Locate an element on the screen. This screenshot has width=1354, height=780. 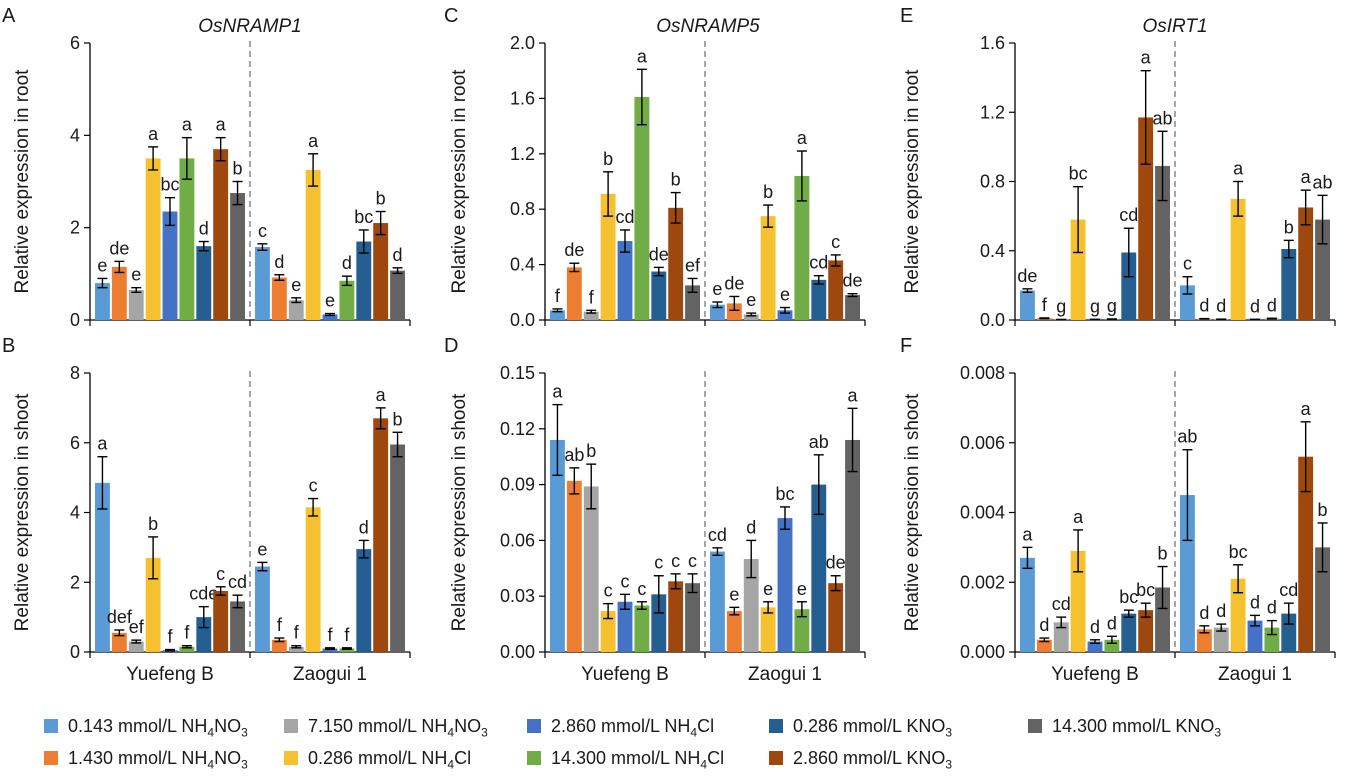
y-tick-label: 0.8 is located at coordinates (522, 209).